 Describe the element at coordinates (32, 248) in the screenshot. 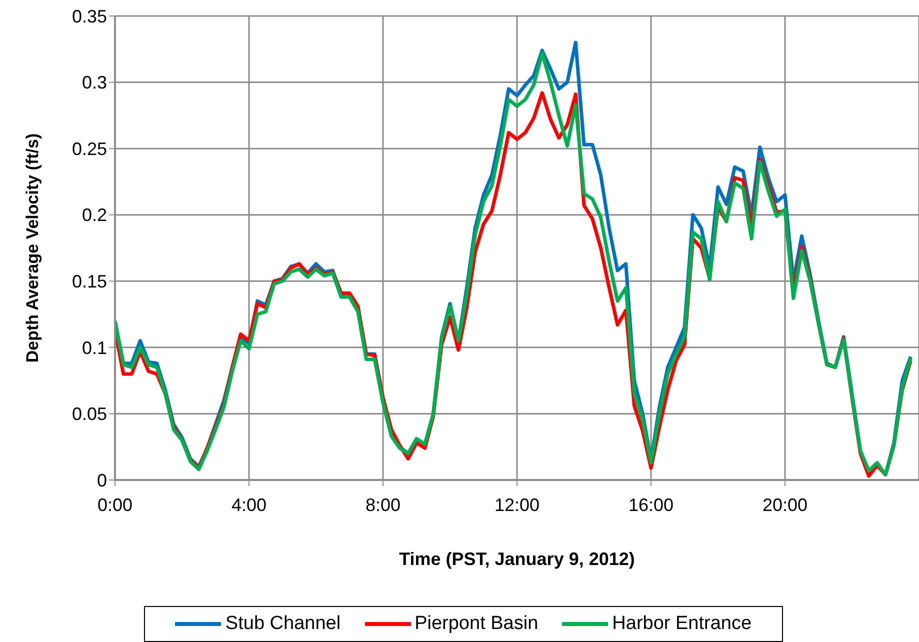

I see `y-axis-title: Depth Average Velocity (ft/s)` at that location.